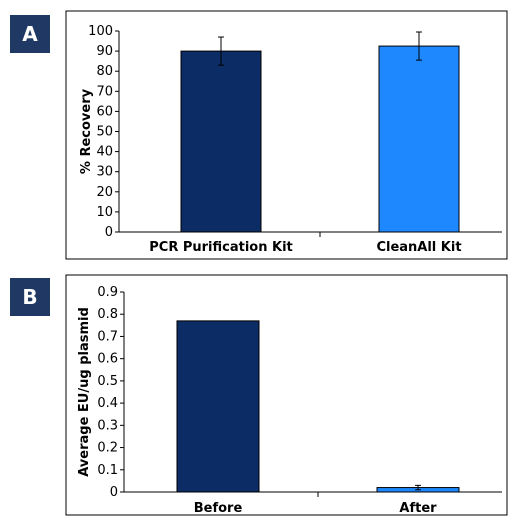 This screenshot has width=515, height=516. I want to click on y-tick-label: 80, so click(104, 71).